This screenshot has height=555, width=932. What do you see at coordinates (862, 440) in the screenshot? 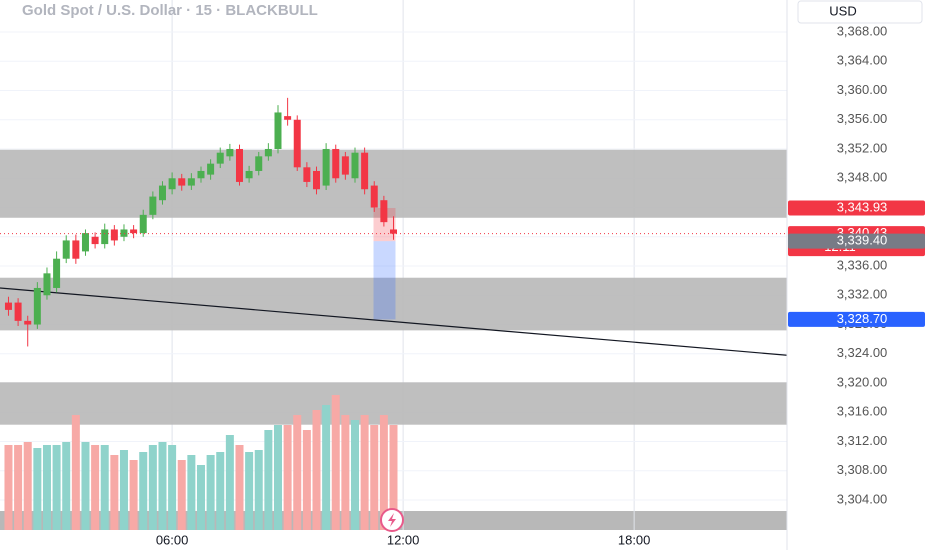
I see `y-tick-label: 3,312.00` at bounding box center [862, 440].